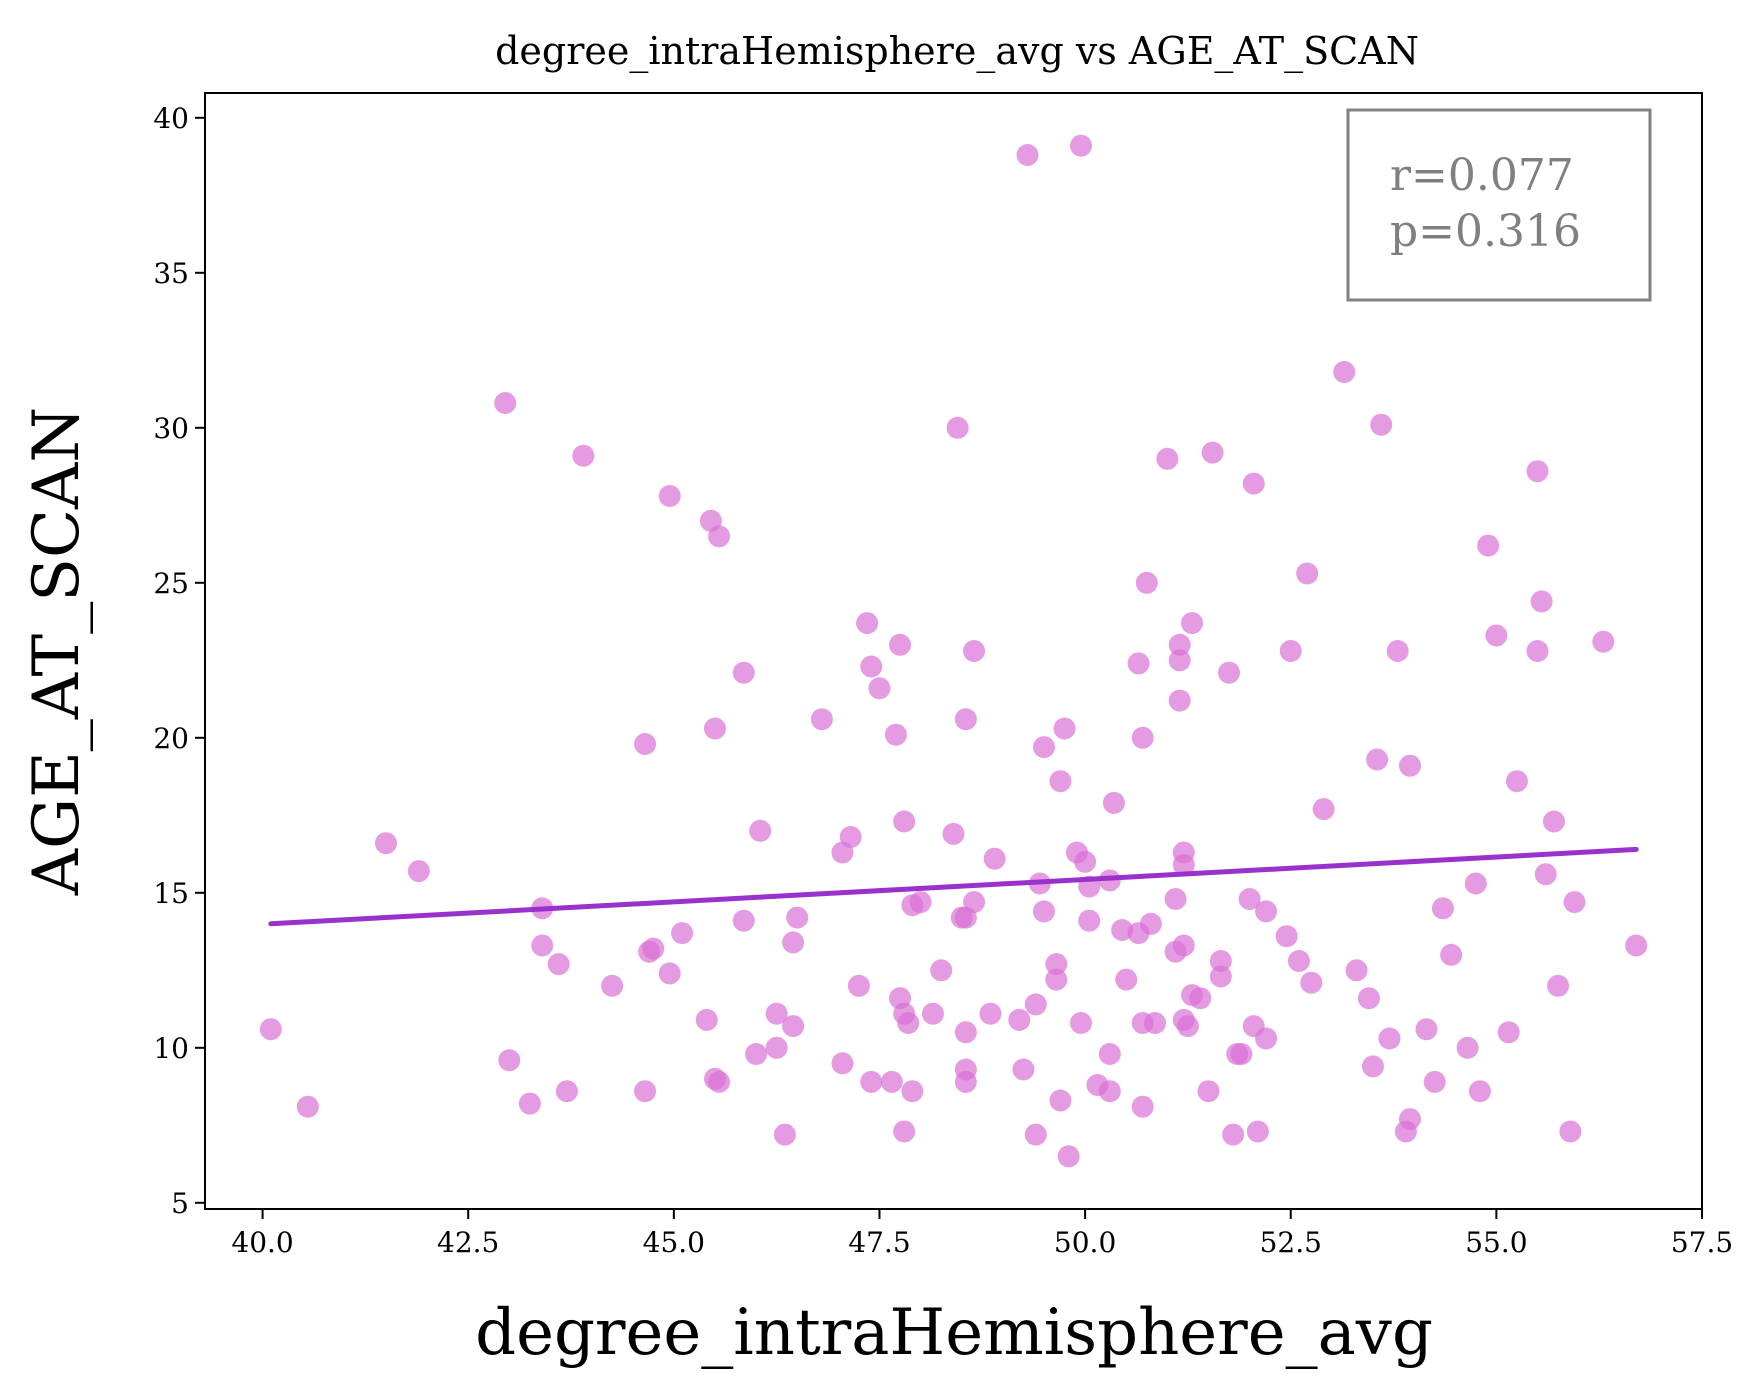  I want to click on y-tick-label: 35, so click(171, 273).